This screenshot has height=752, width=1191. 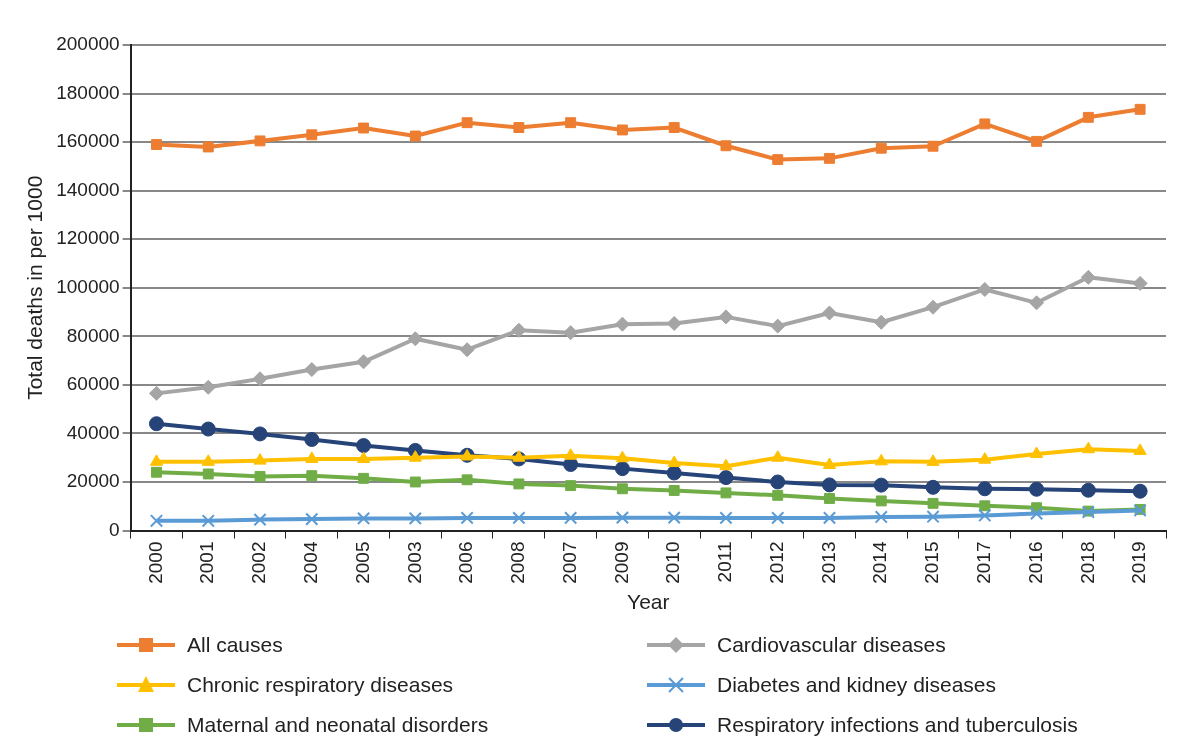 I want to click on y-tick-label: 140000, so click(x=88, y=189).